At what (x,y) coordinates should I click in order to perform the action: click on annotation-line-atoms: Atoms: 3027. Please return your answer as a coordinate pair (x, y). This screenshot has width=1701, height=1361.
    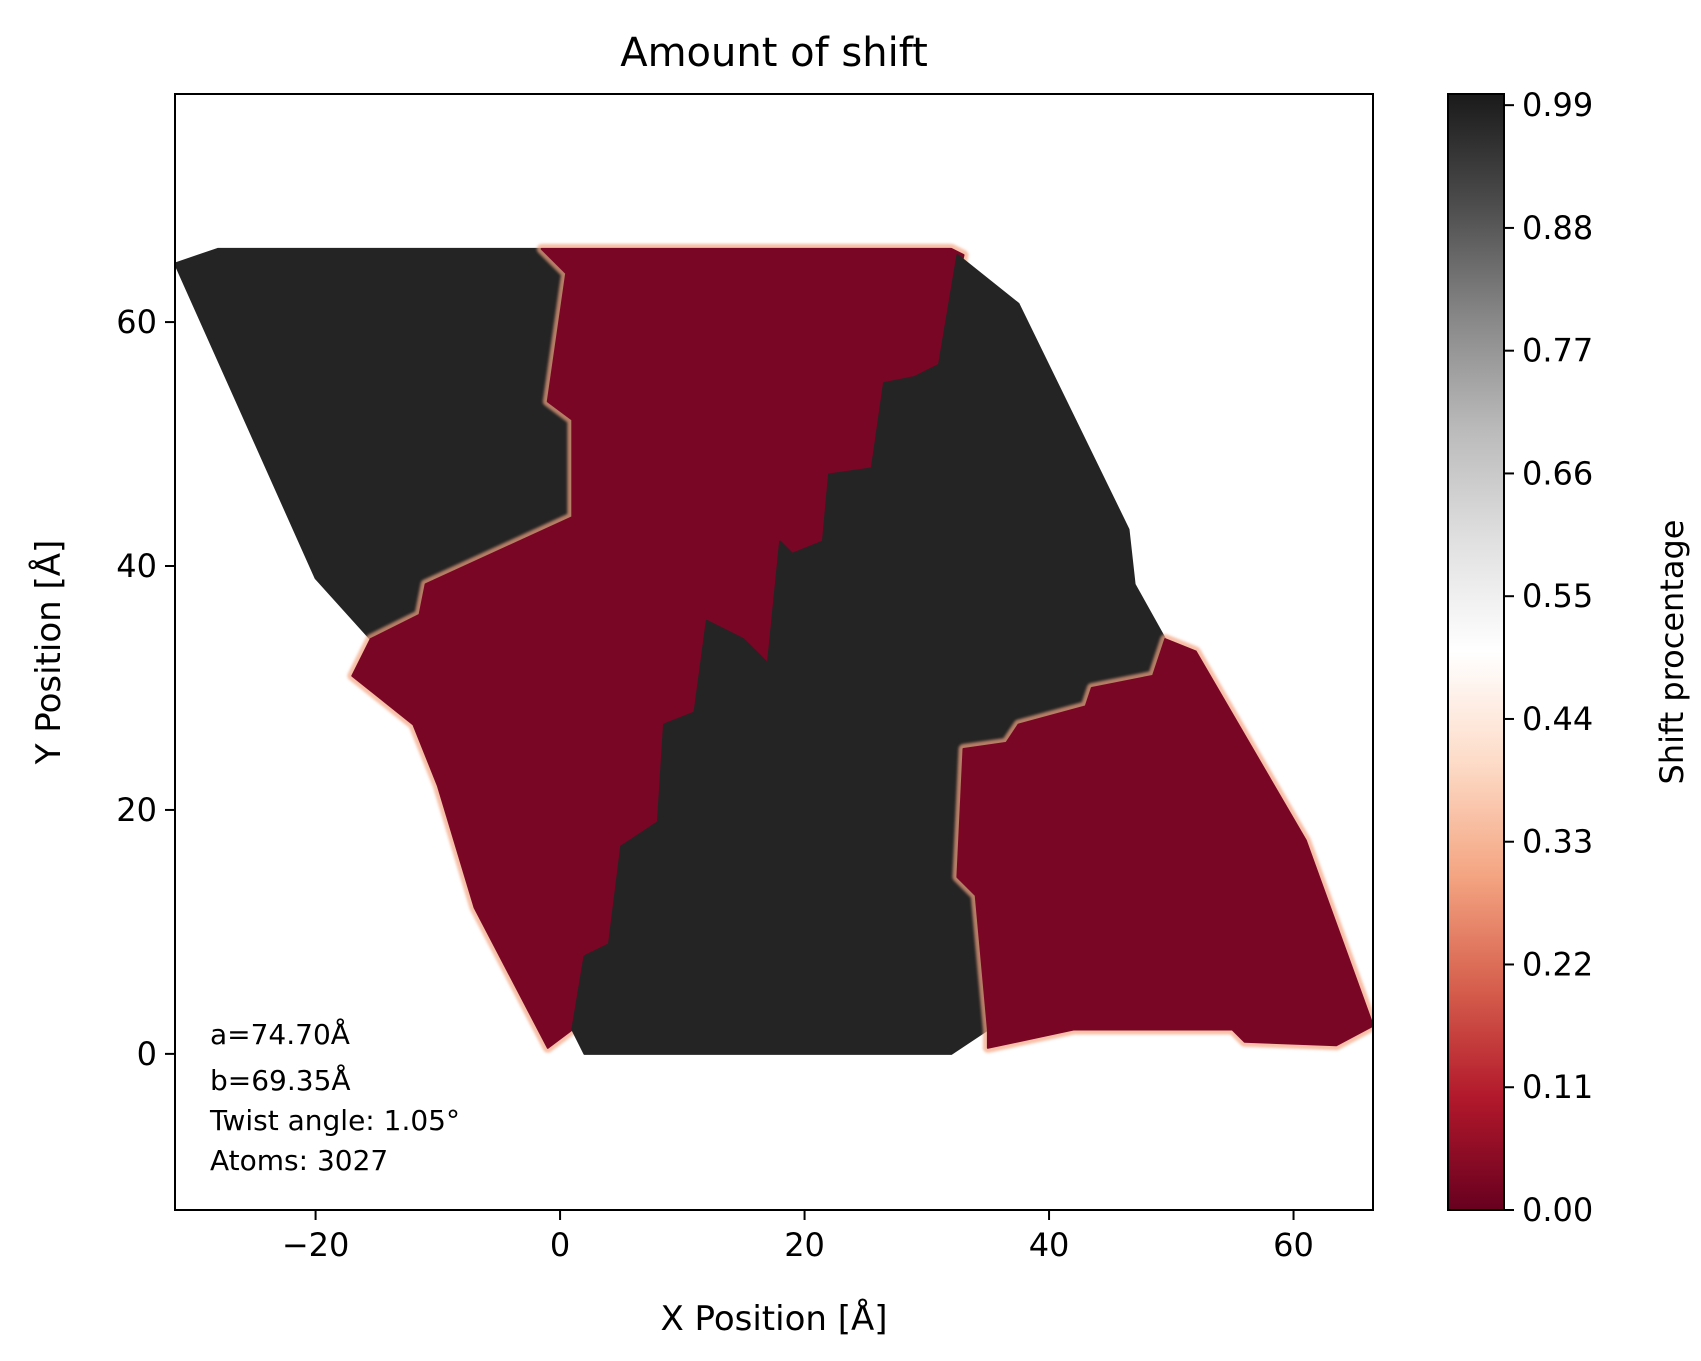
    Looking at the image, I should click on (299, 1160).